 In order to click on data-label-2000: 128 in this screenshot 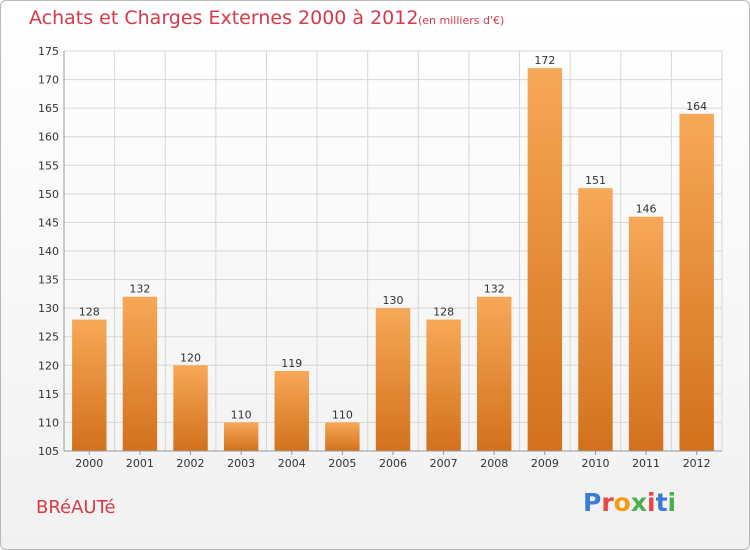, I will do `click(89, 312)`.